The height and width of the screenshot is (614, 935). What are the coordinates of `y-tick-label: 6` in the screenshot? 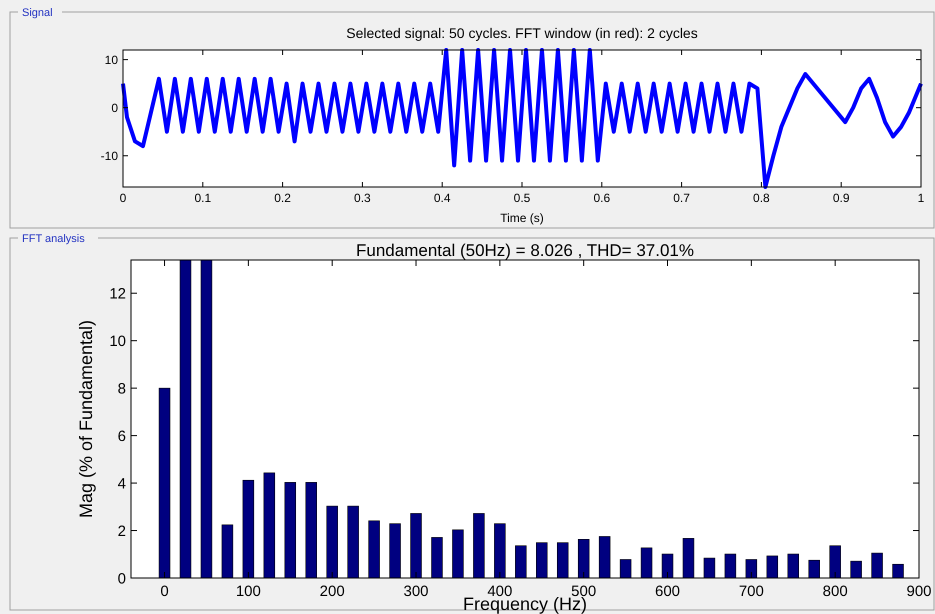 It's located at (122, 436).